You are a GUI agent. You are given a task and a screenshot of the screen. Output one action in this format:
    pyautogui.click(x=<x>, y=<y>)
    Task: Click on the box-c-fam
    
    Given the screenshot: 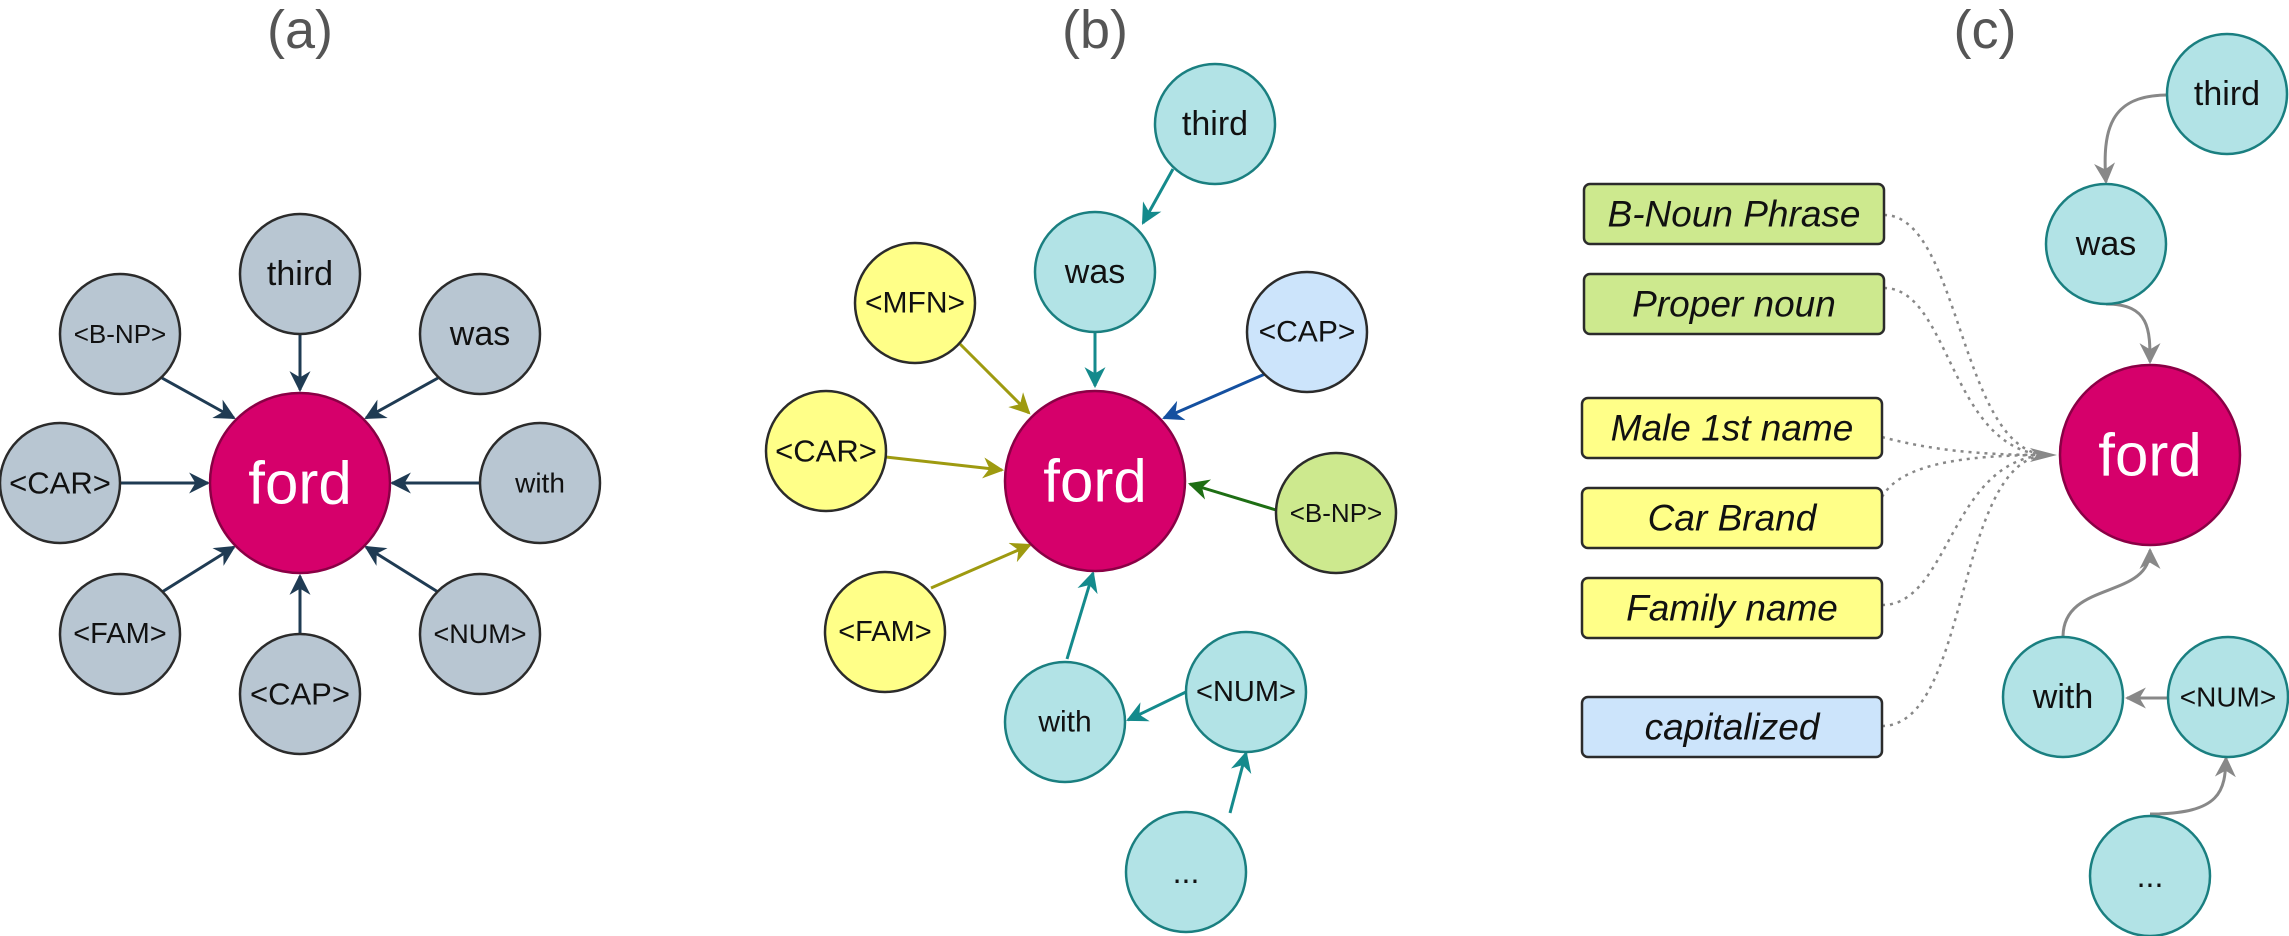 What is the action you would take?
    pyautogui.click(x=1732, y=608)
    